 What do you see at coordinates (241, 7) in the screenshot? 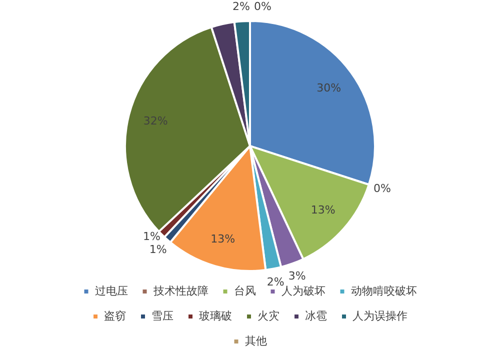
I see `data-label: 2%` at bounding box center [241, 7].